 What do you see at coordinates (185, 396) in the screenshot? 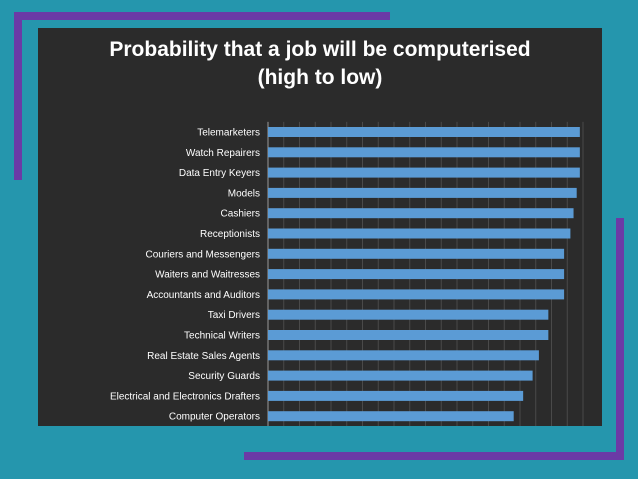
I see `category-label-14: Electrical and Electronics Drafters` at bounding box center [185, 396].